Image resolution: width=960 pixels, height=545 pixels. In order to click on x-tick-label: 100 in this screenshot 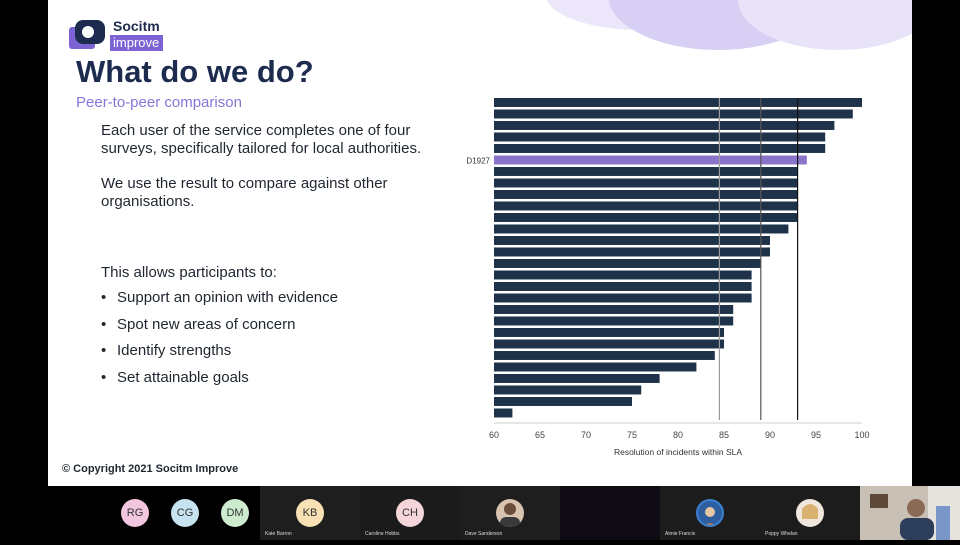, I will do `click(861, 435)`.